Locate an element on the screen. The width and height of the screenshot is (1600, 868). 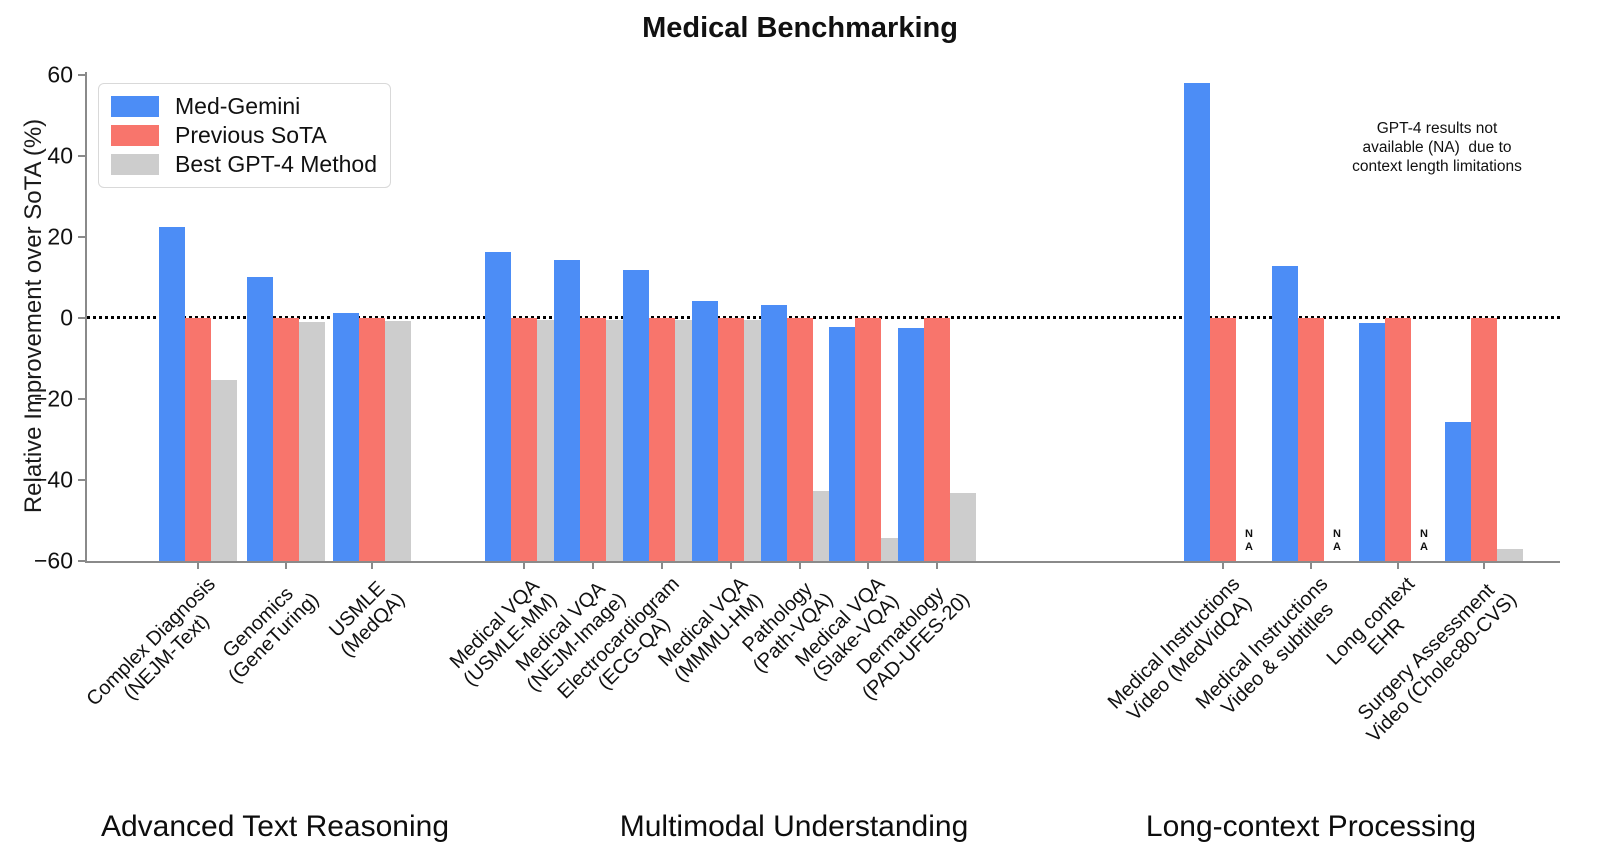
x-tick-label-1: Genomics (GeneTuring) is located at coordinates (271, 635).